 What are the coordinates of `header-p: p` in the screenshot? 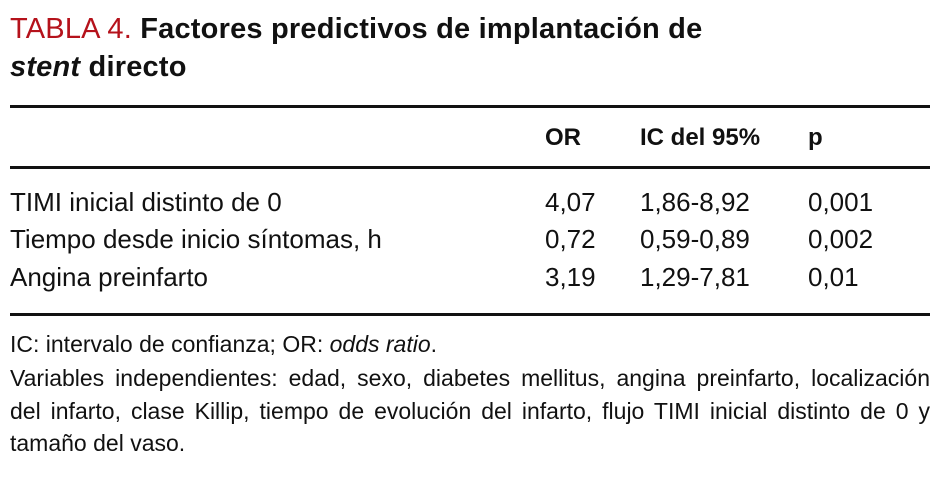 It's located at (815, 137).